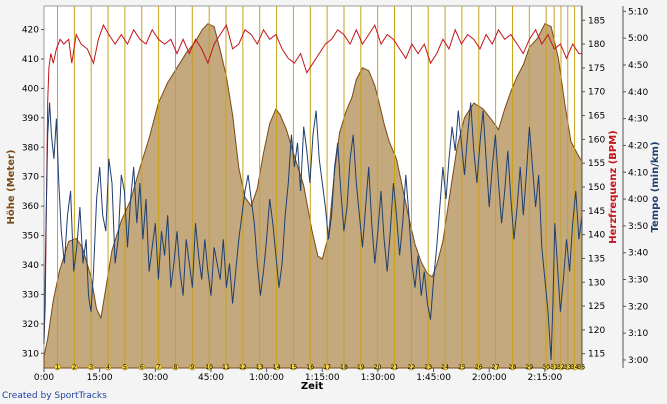 The height and width of the screenshot is (404, 667). I want to click on elevation-tick-label: 330, so click(30, 295).